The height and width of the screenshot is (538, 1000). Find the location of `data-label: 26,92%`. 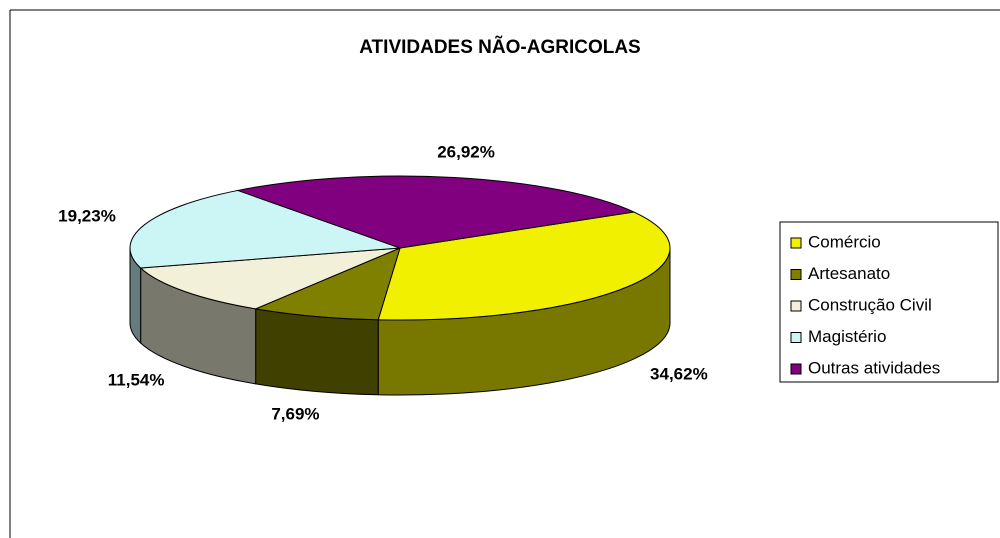

data-label: 26,92% is located at coordinates (466, 151).